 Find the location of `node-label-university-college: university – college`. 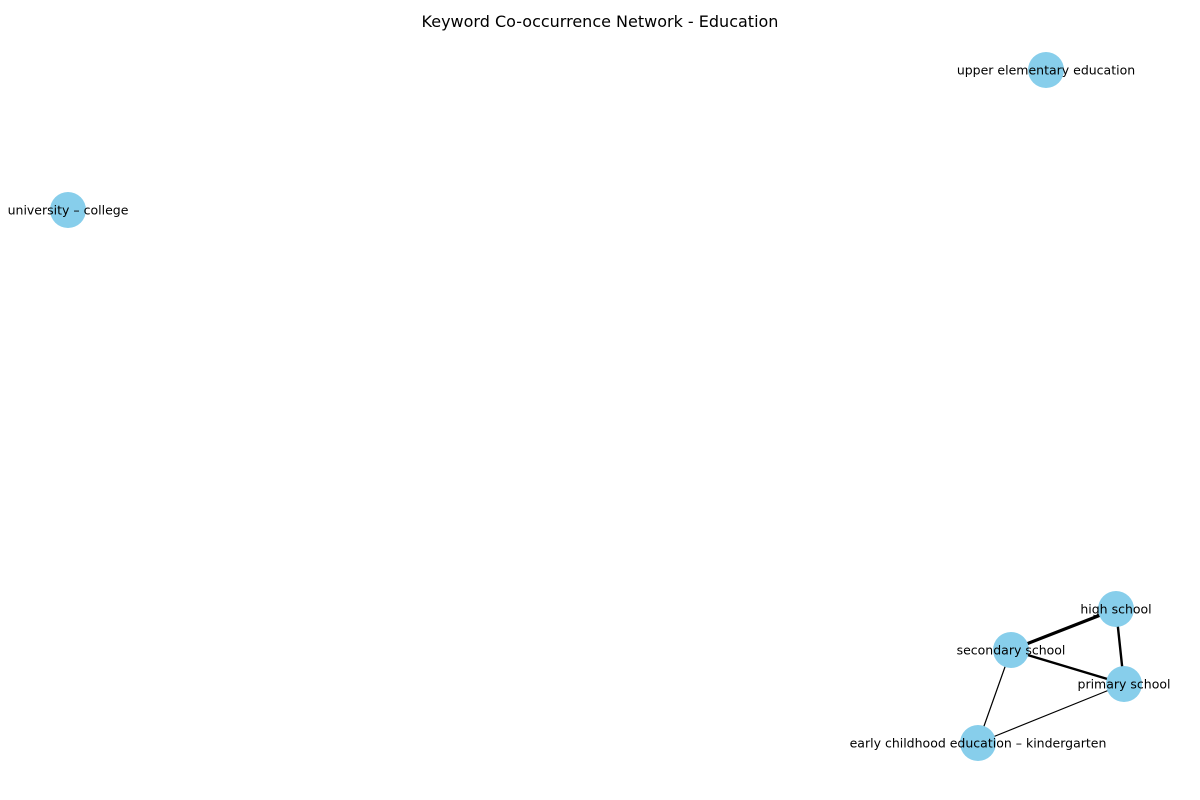

node-label-university-college: university – college is located at coordinates (68, 210).